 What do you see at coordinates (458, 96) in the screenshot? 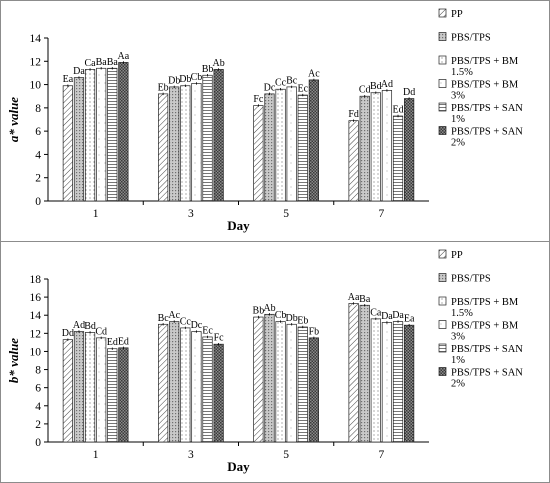
I see `legend-label: 3%` at bounding box center [458, 96].